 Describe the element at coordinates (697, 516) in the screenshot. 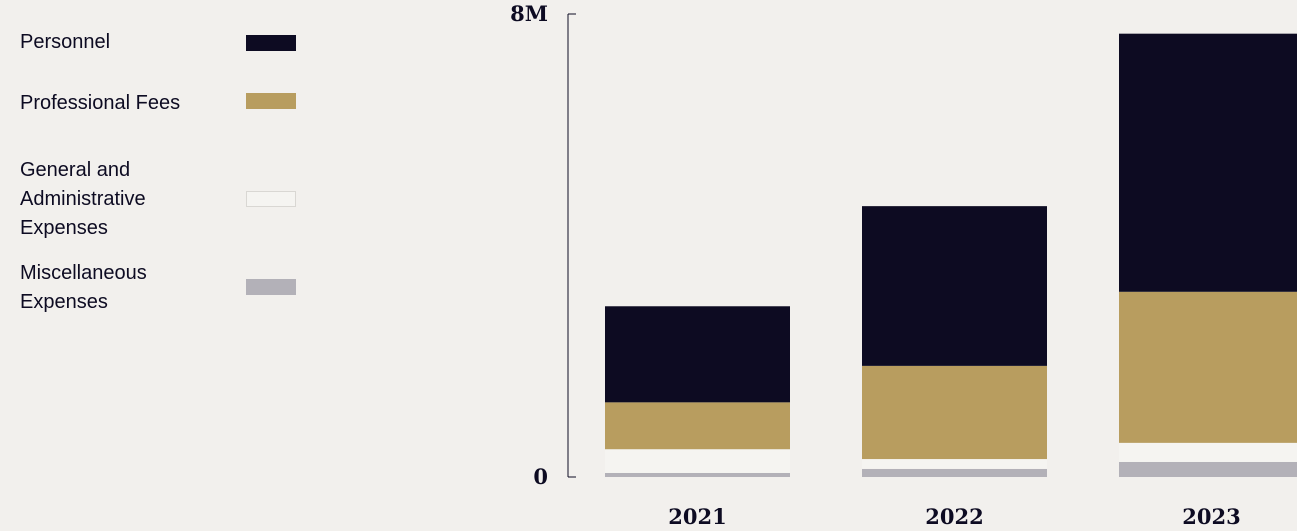

I see `x-tick-label: 2021` at that location.